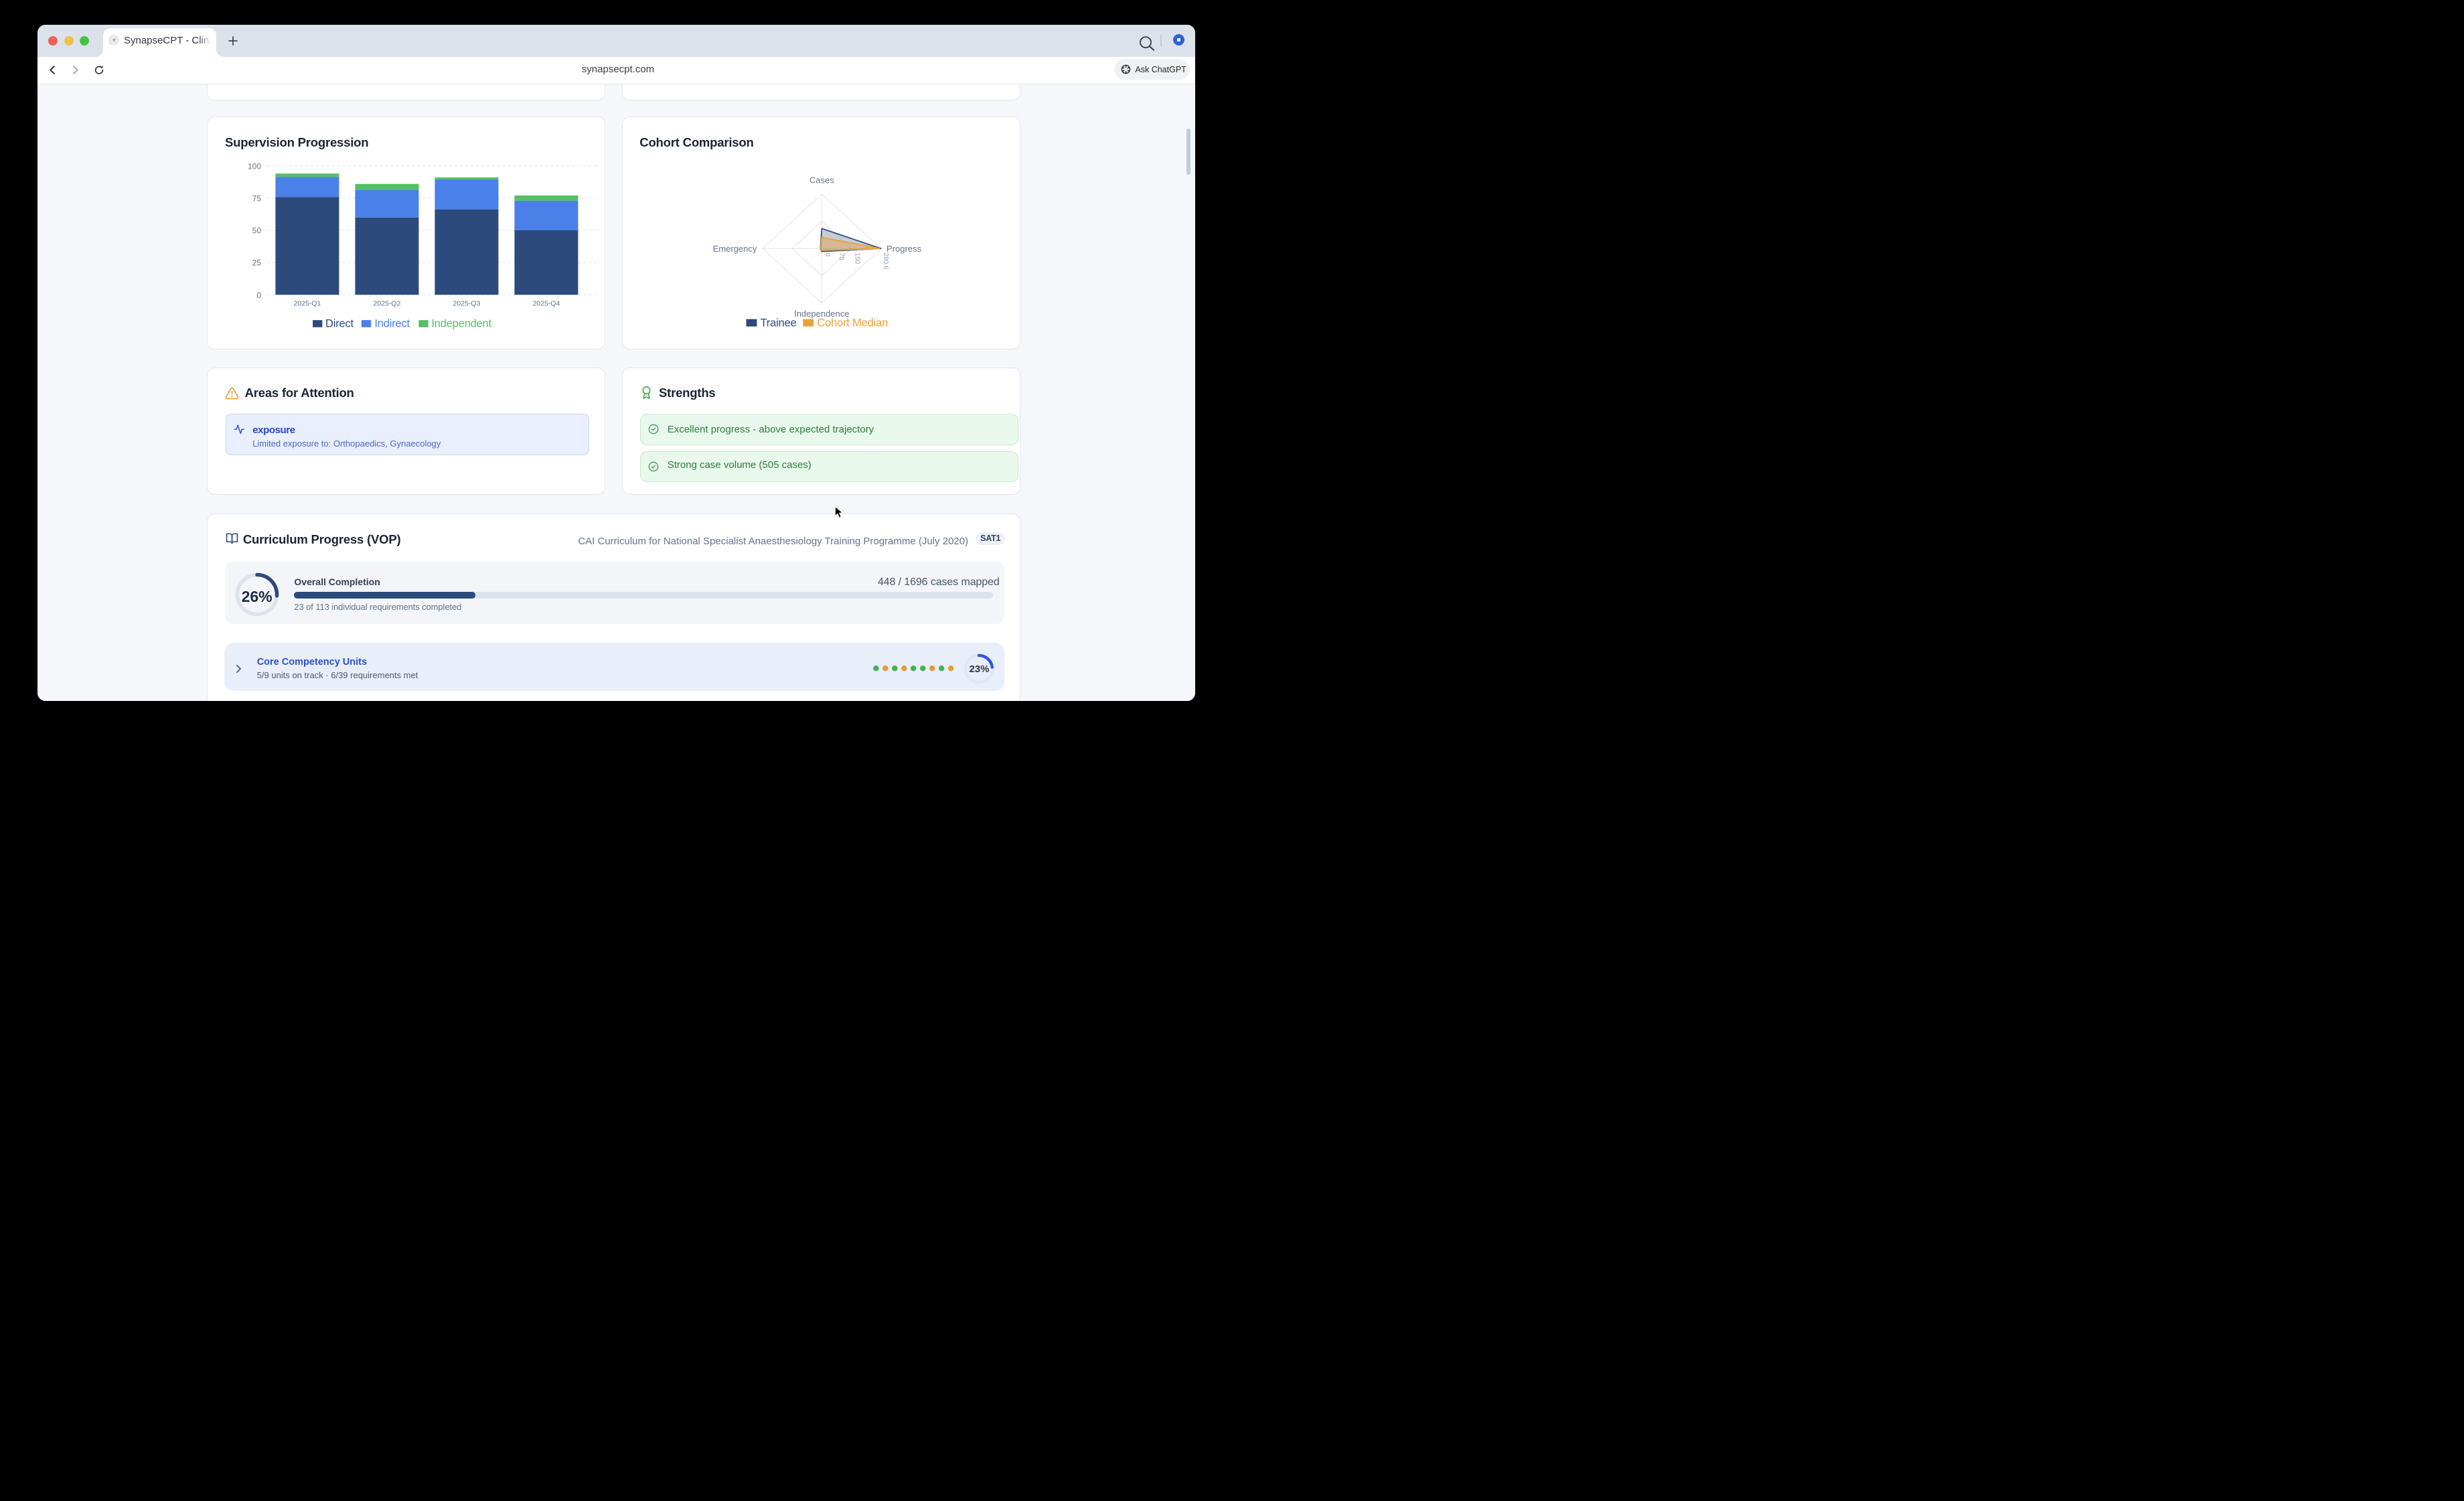 This screenshot has height=1501, width=2464. Describe the element at coordinates (821, 314) in the screenshot. I see `svg-text: Independence` at that location.